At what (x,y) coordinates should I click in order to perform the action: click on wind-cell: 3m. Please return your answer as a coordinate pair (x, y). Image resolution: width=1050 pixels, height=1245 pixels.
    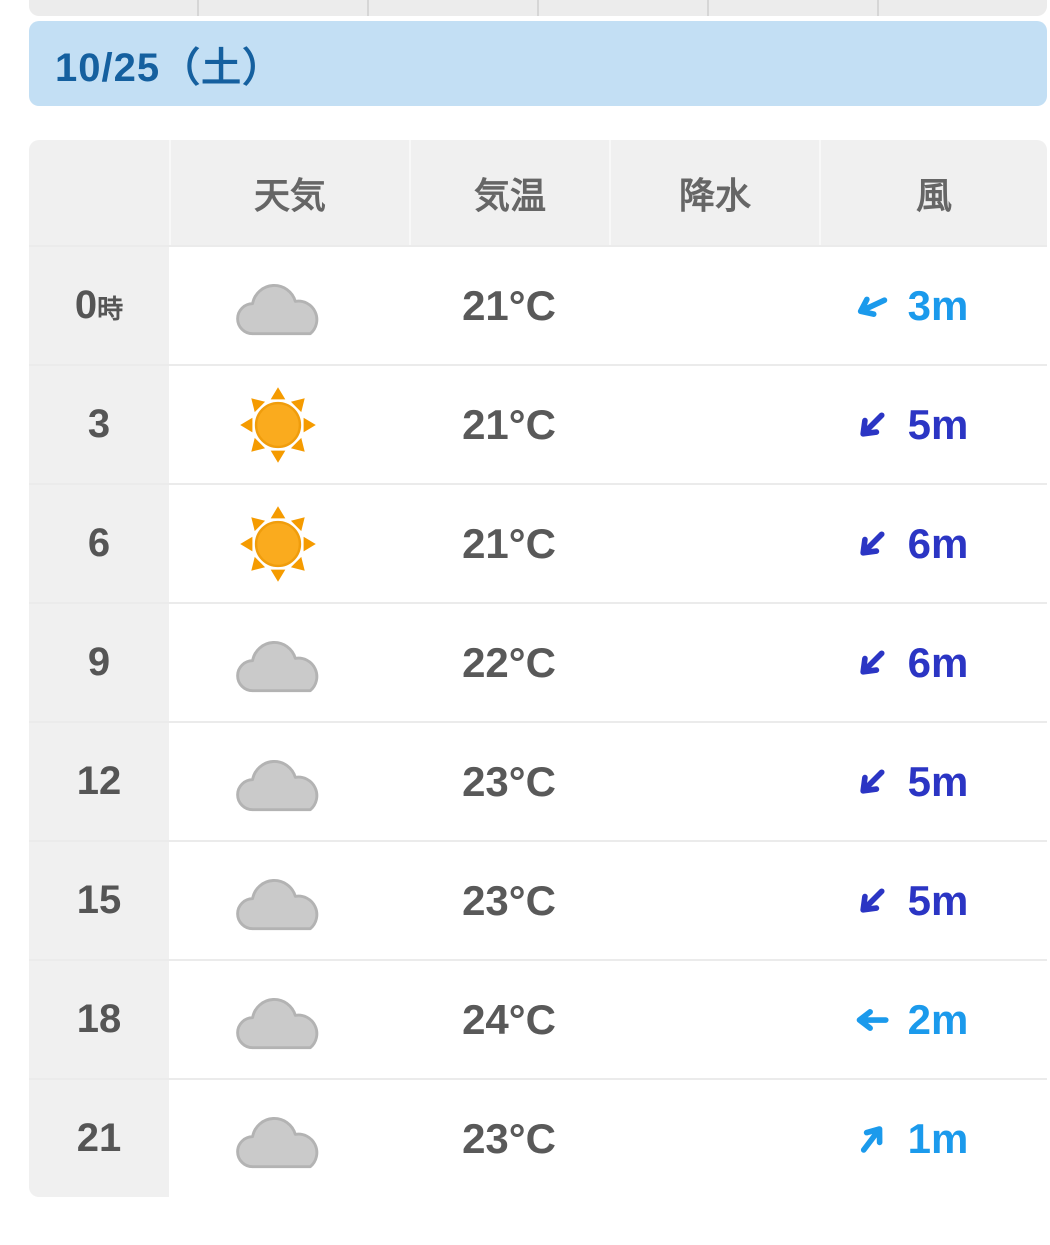
    Looking at the image, I should click on (933, 305).